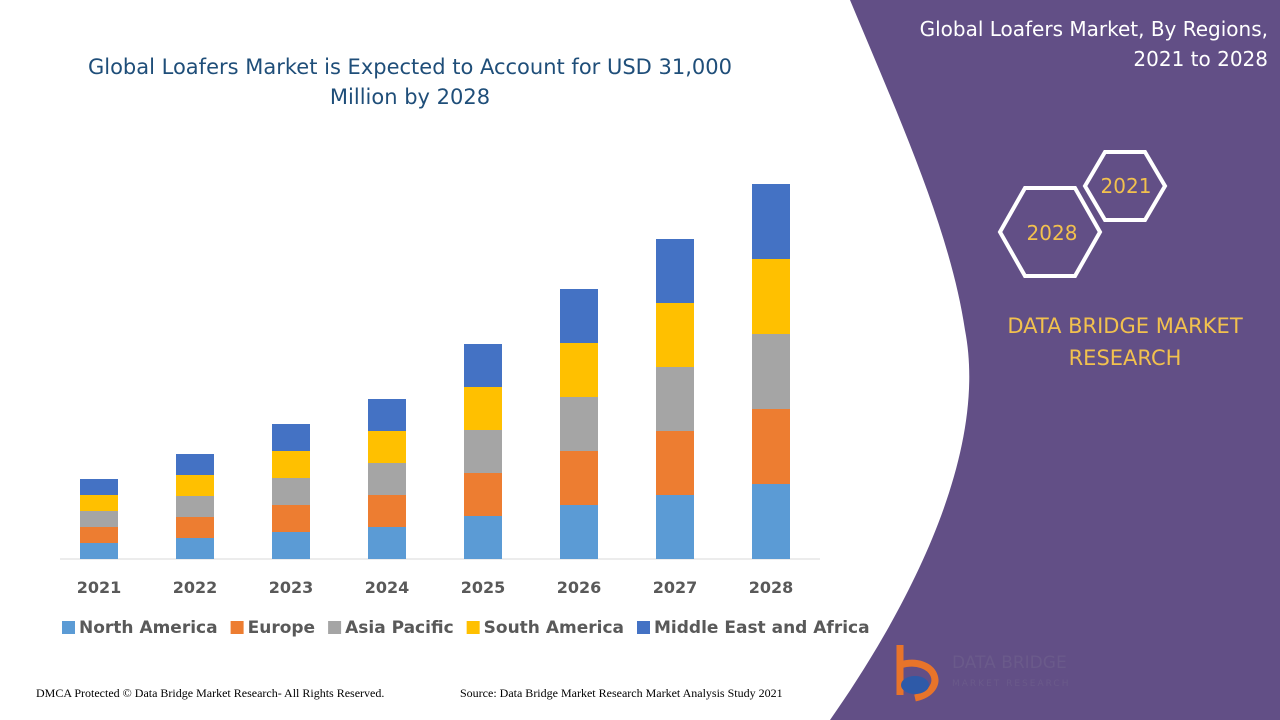 The image size is (1280, 720). Describe the element at coordinates (281, 628) in the screenshot. I see `legend-label: Europe` at that location.